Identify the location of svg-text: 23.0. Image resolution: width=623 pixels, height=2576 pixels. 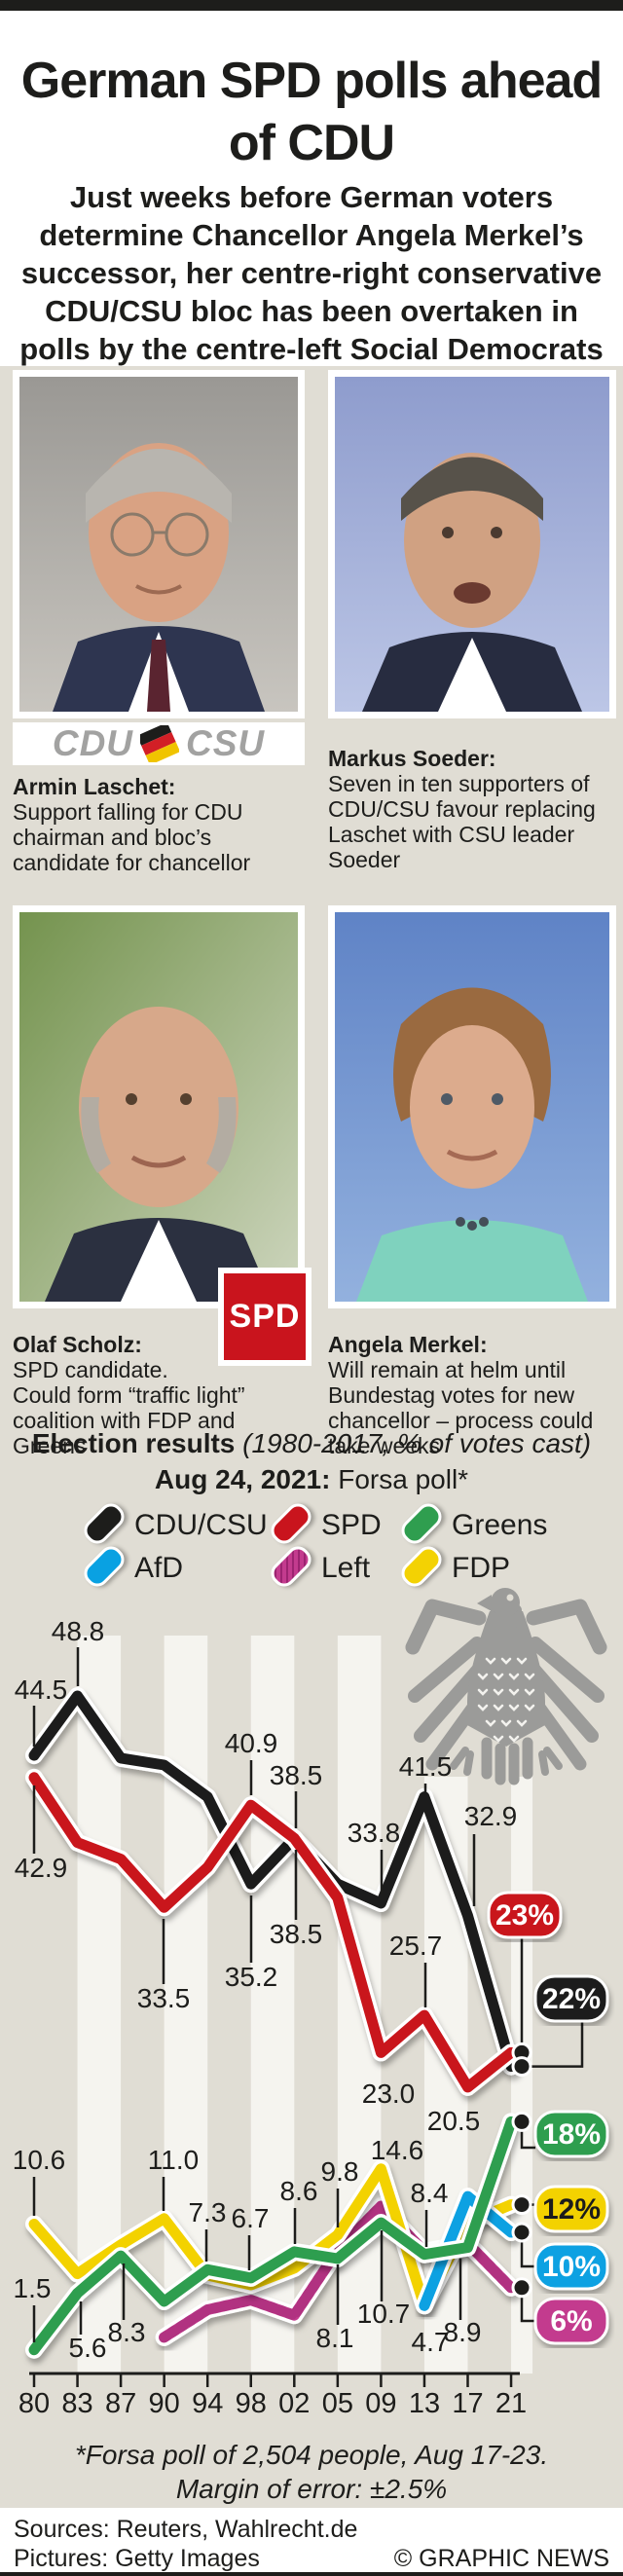
(389, 2094).